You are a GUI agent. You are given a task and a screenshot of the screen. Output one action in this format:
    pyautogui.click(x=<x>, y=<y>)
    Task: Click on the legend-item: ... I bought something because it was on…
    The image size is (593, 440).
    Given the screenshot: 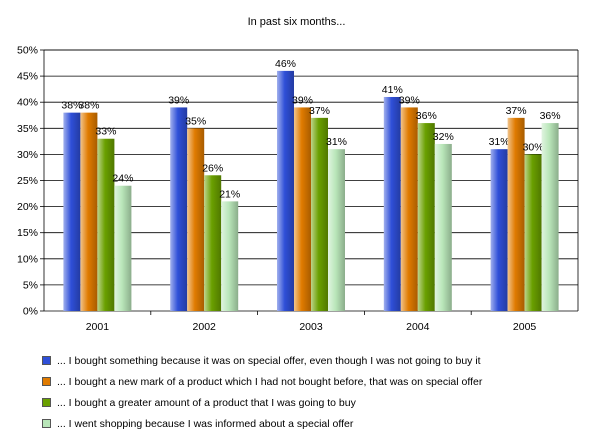 What is the action you would take?
    pyautogui.click(x=314, y=360)
    